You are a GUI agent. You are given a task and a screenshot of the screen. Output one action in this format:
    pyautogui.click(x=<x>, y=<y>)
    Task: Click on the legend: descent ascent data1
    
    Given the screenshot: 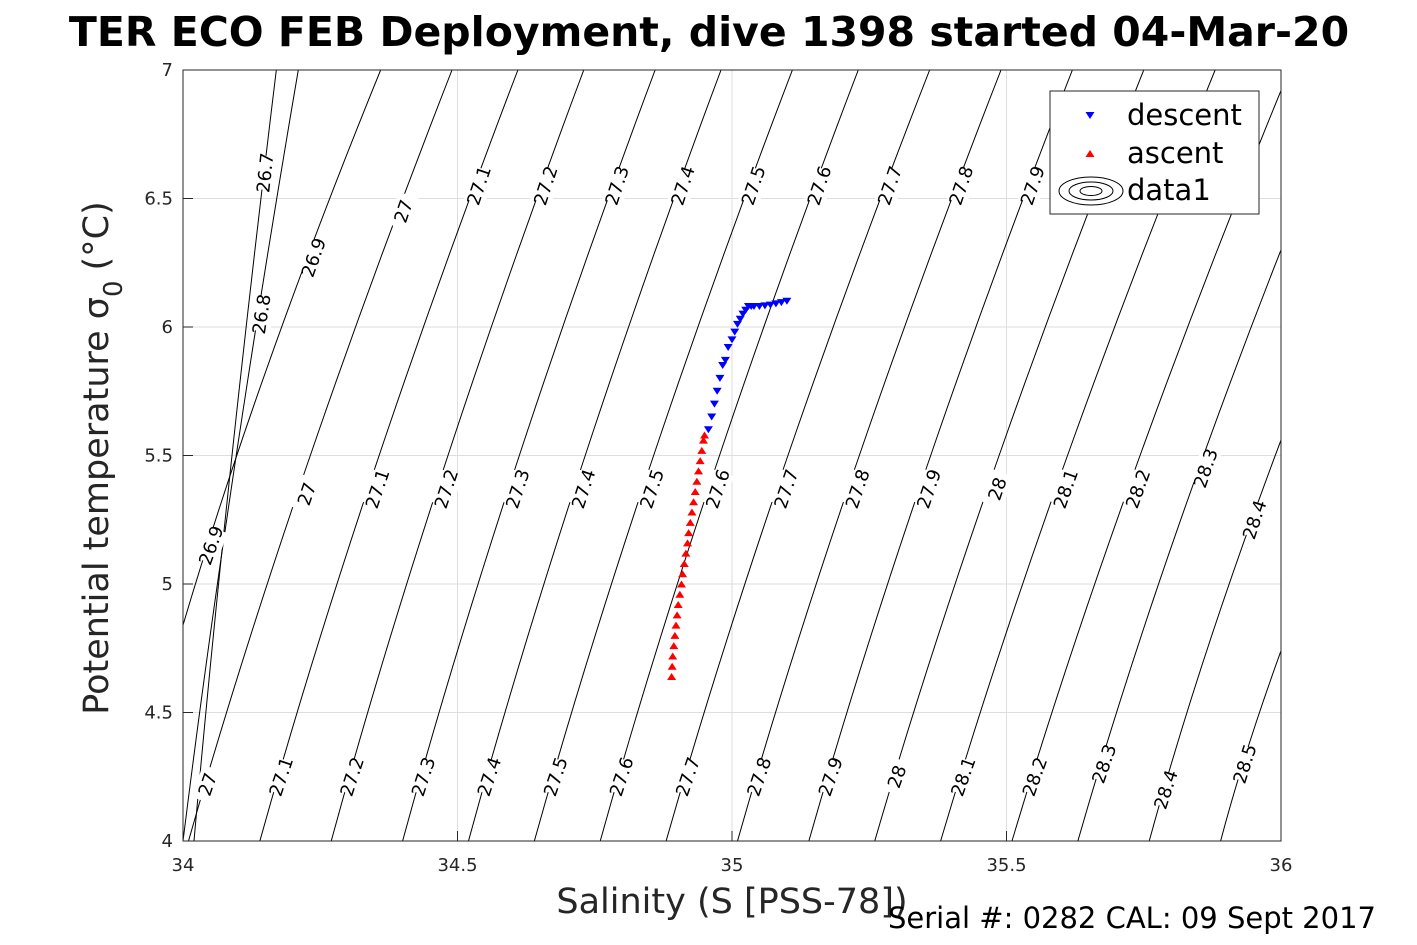 What is the action you would take?
    pyautogui.click(x=1154, y=152)
    